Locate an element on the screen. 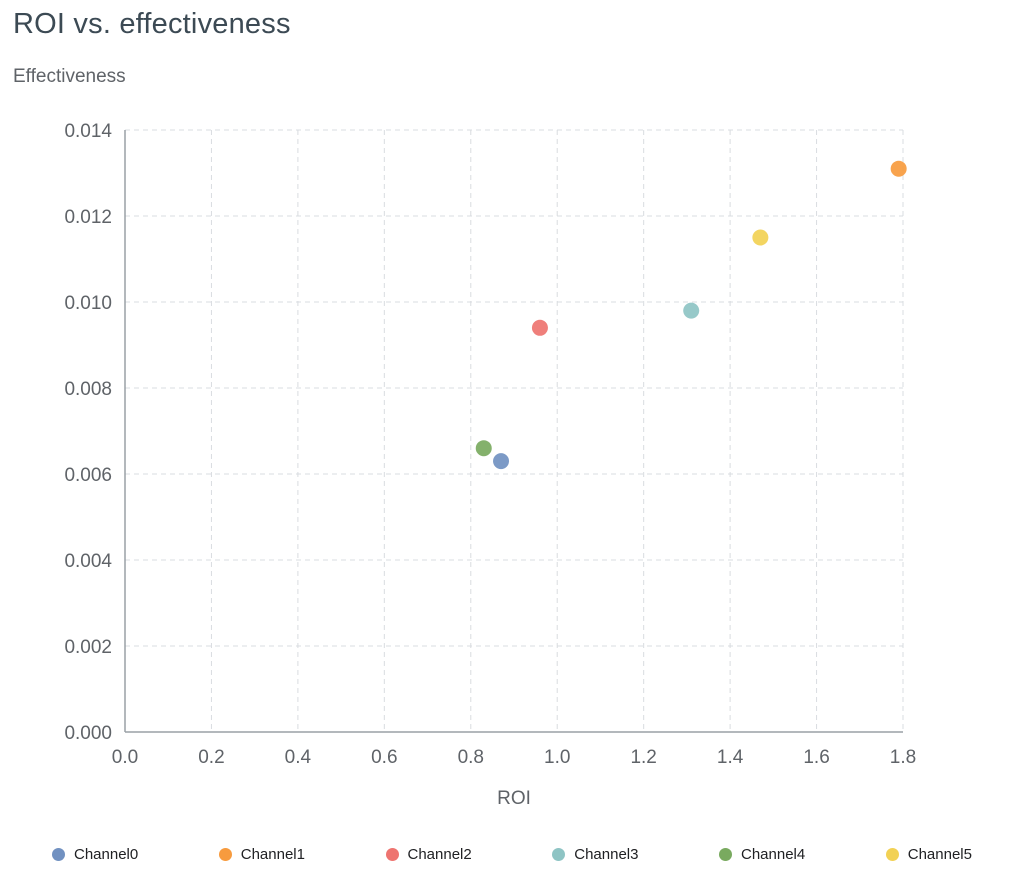 Image resolution: width=1024 pixels, height=878 pixels. x-tick-label: 0.0 is located at coordinates (125, 757).